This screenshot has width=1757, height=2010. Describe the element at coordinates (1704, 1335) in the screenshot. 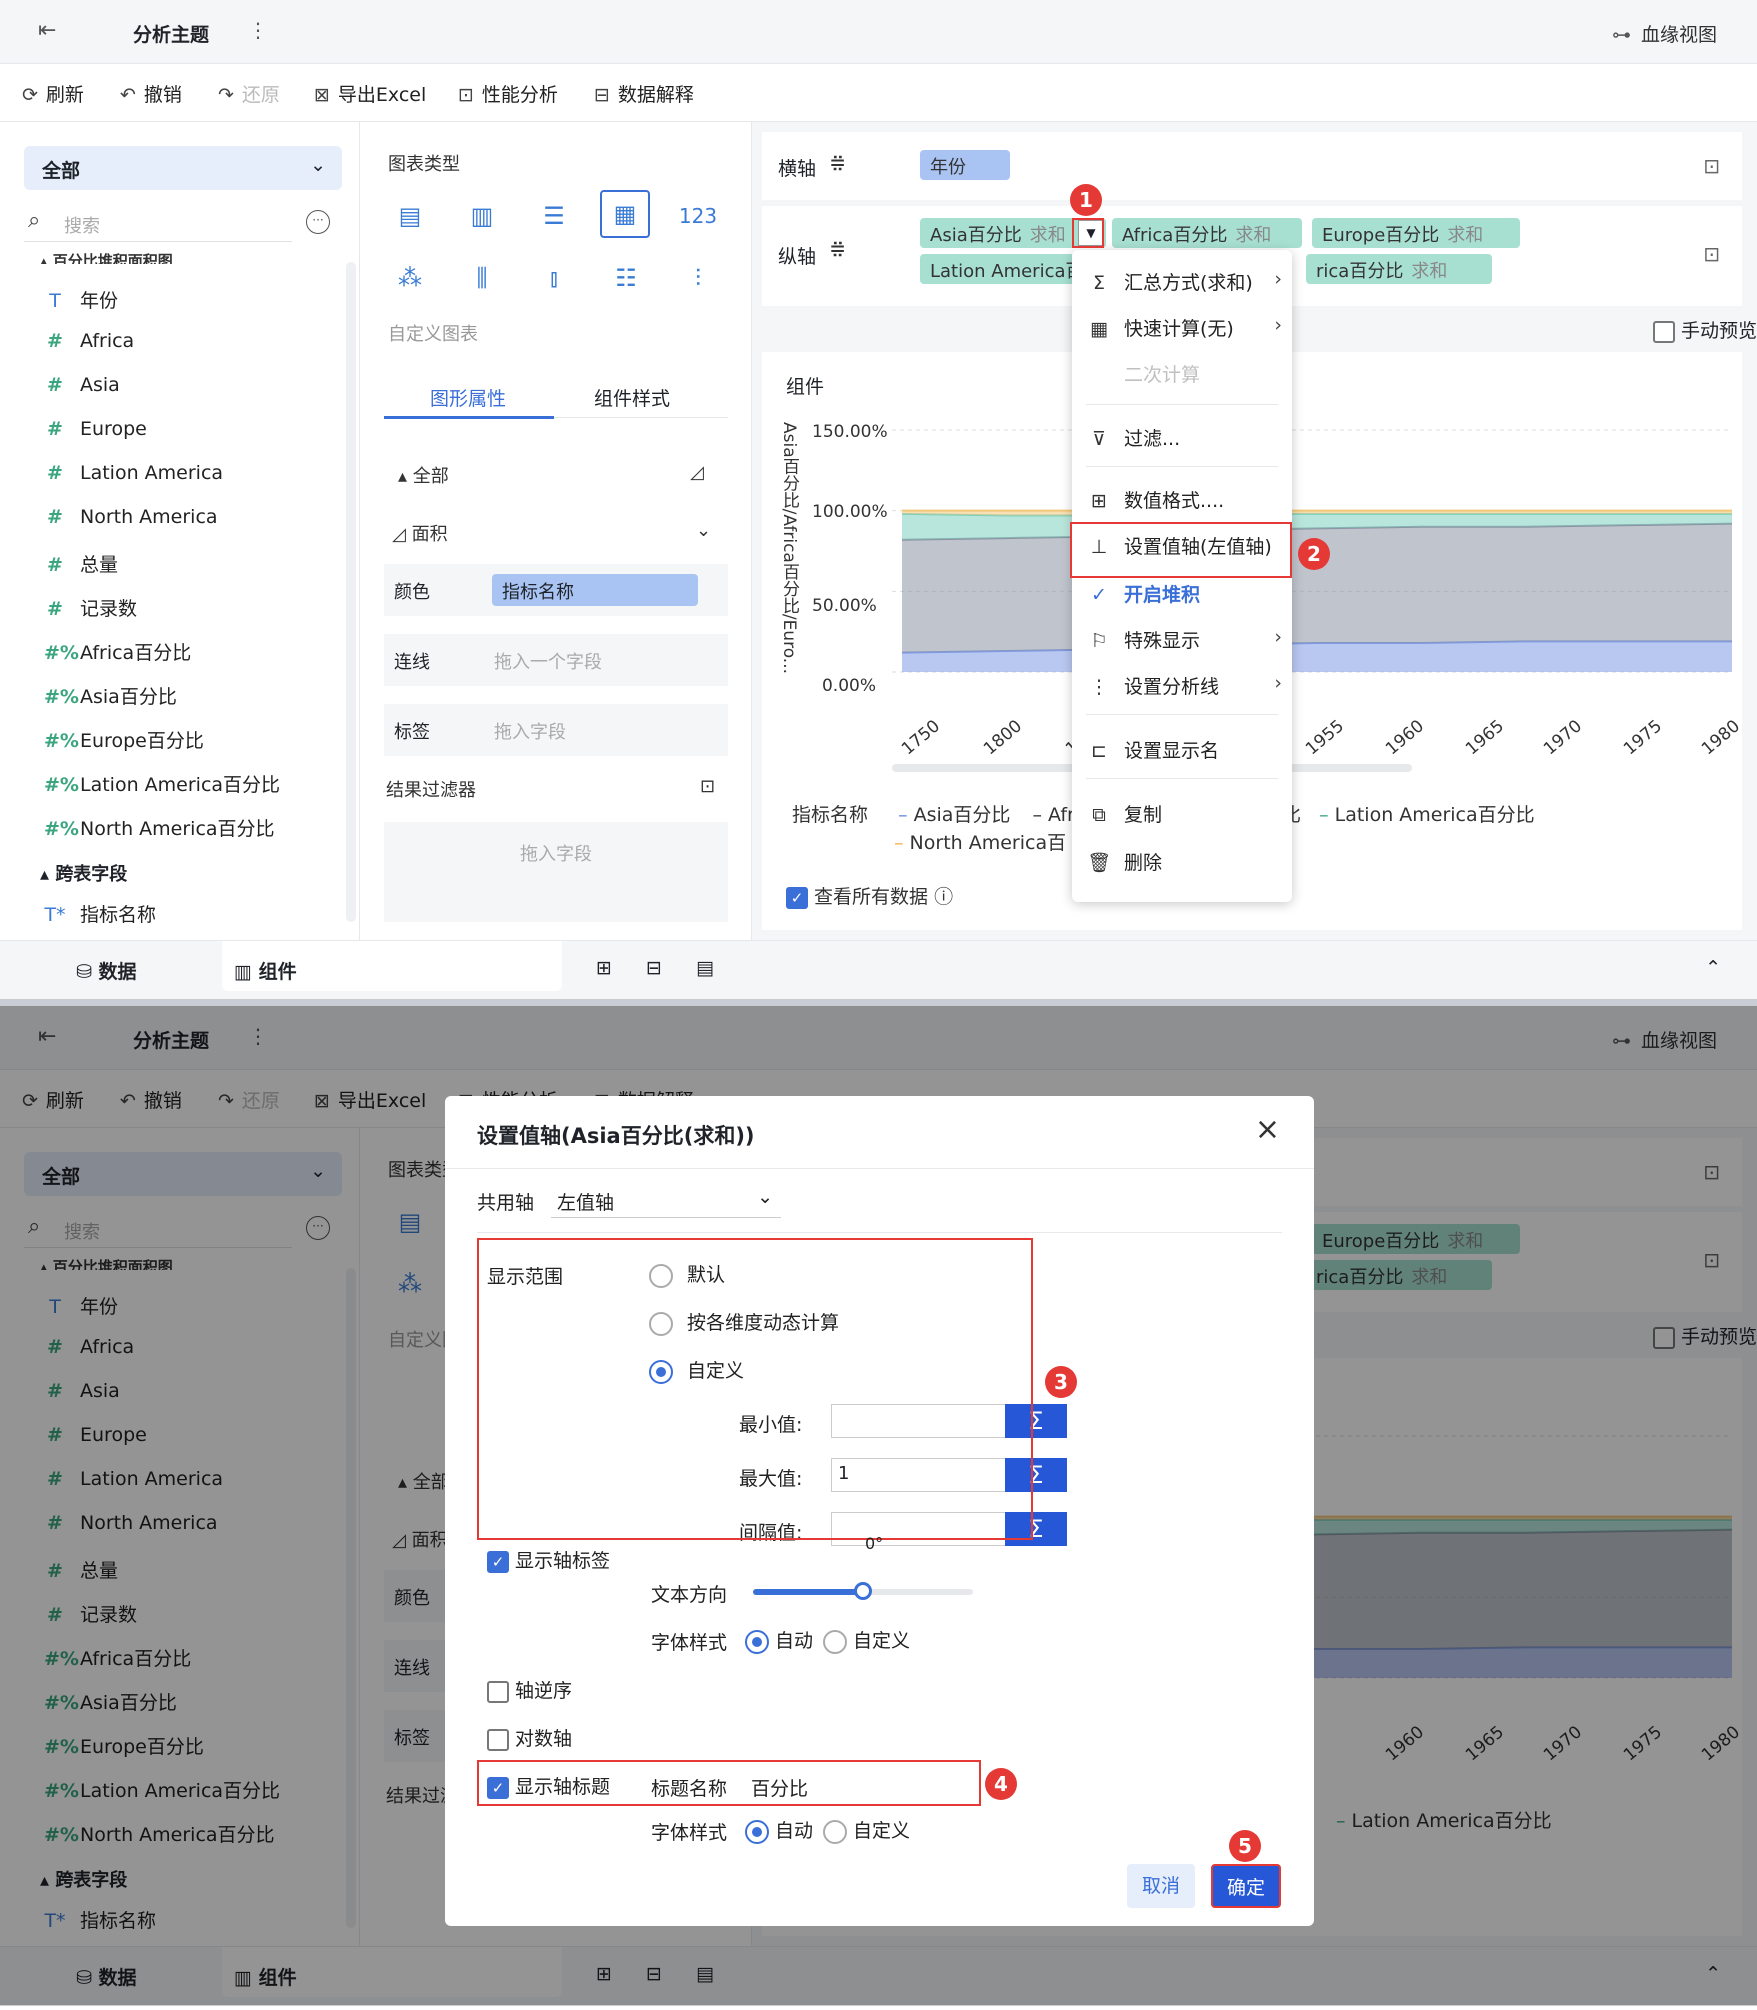

I see `manual-preview-toggle: 手动预览` at that location.